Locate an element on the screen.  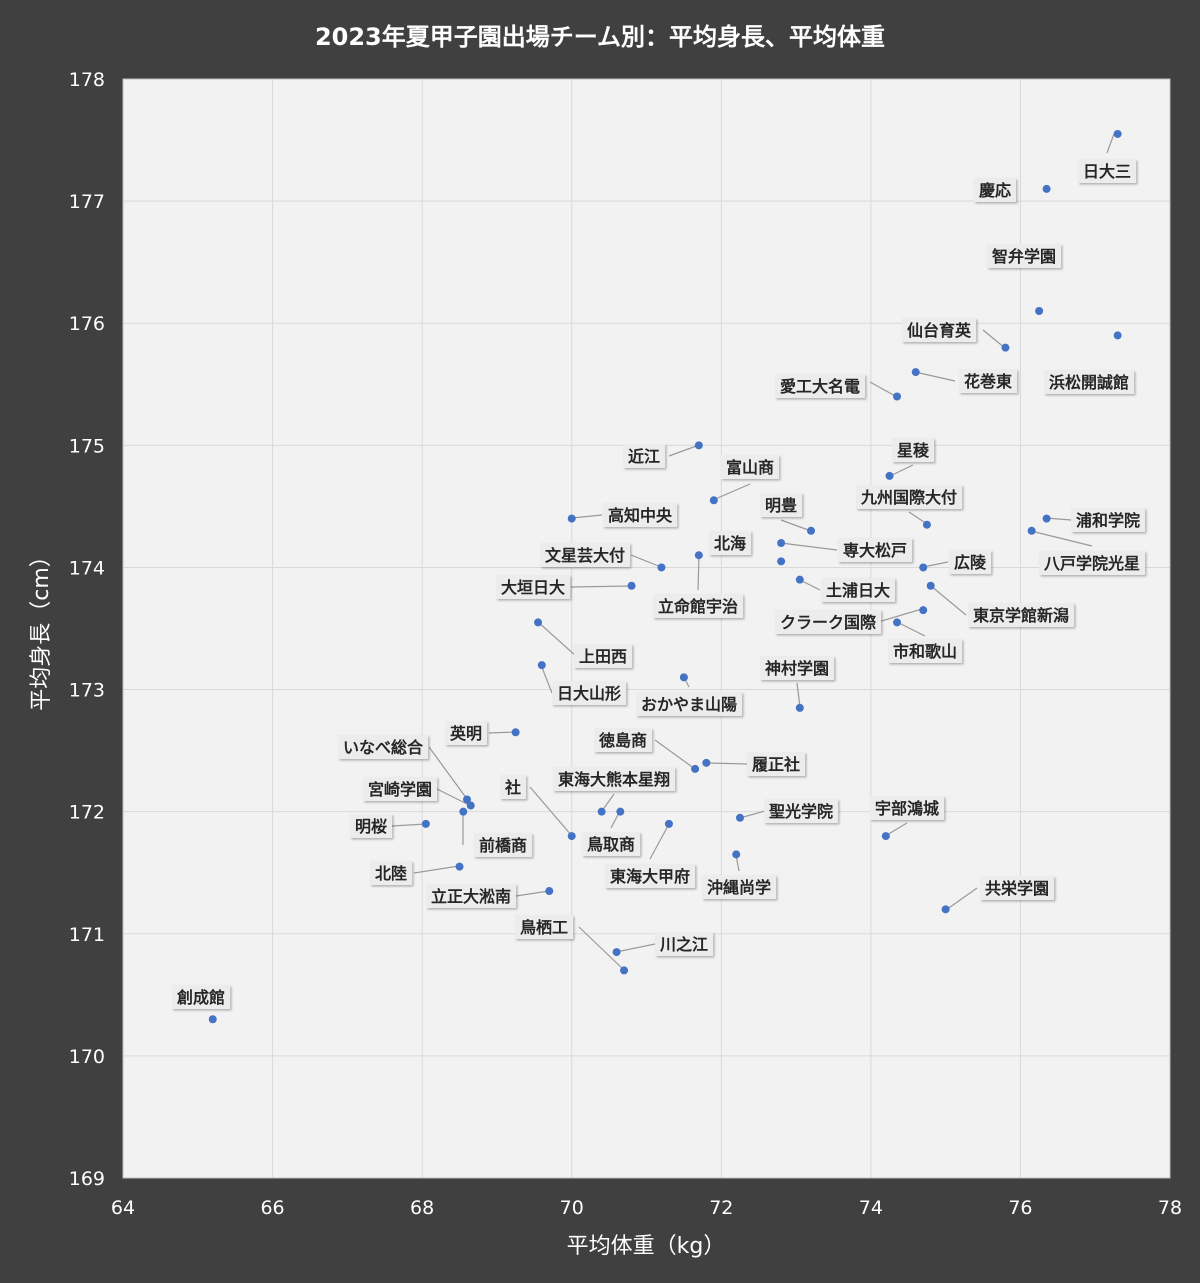
data-label-text: 愛工大名電 is located at coordinates (820, 386).